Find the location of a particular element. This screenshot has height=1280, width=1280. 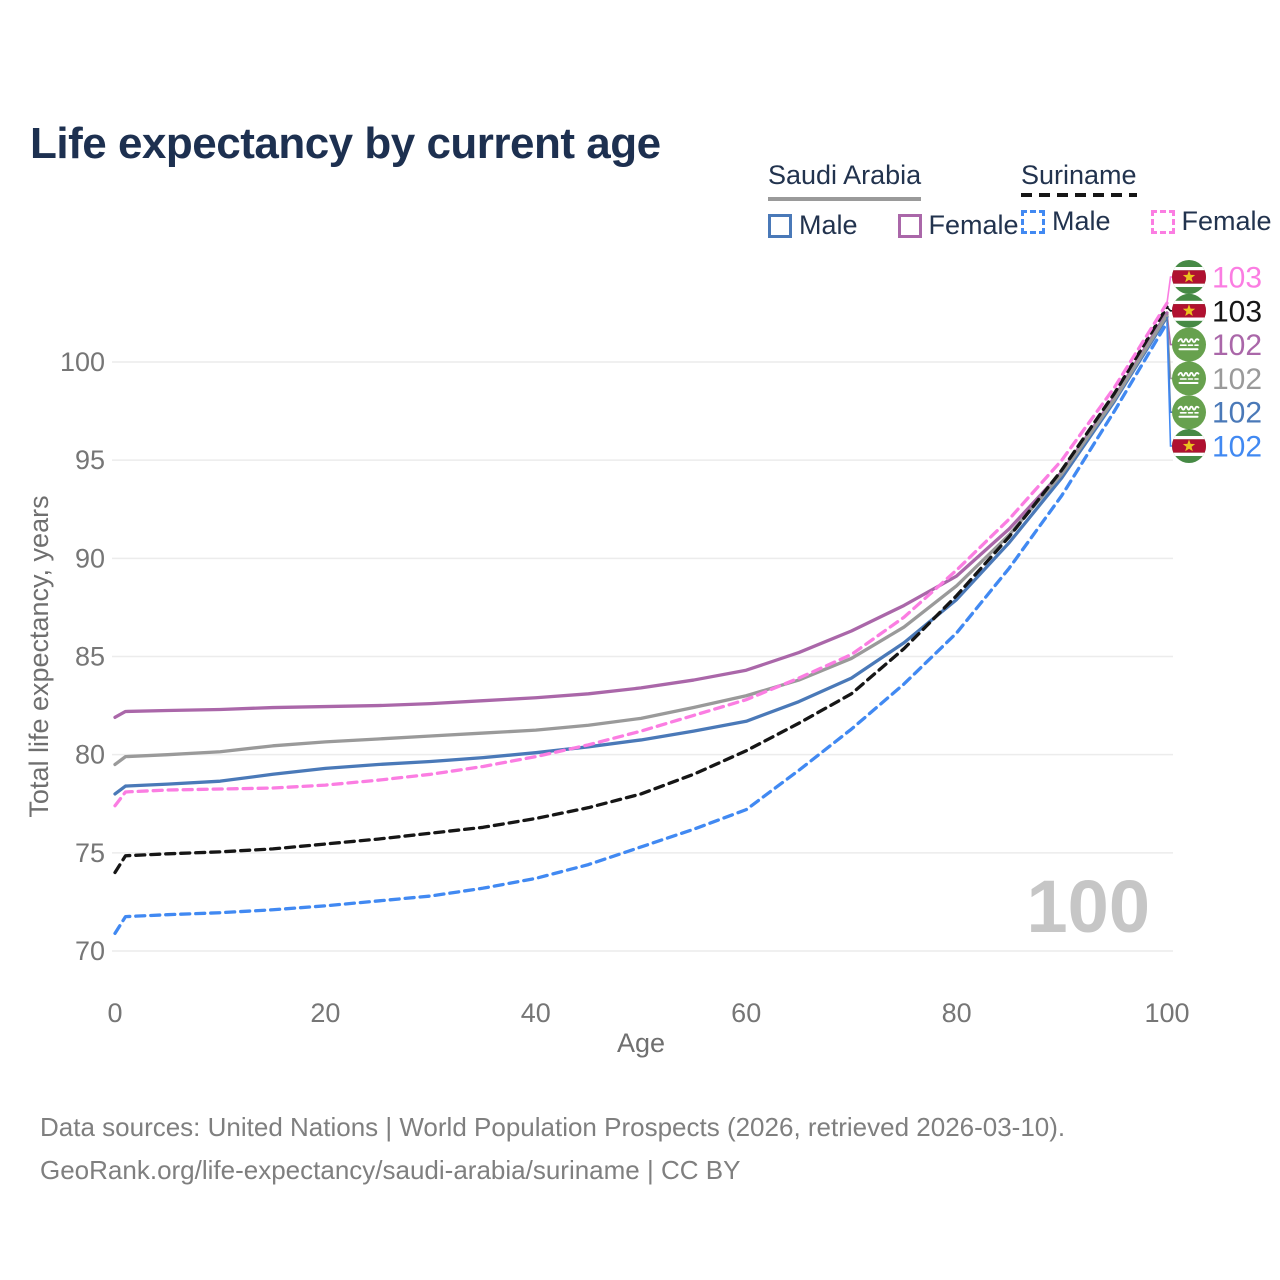

y-tick-label-75: 75 is located at coordinates (90, 853).